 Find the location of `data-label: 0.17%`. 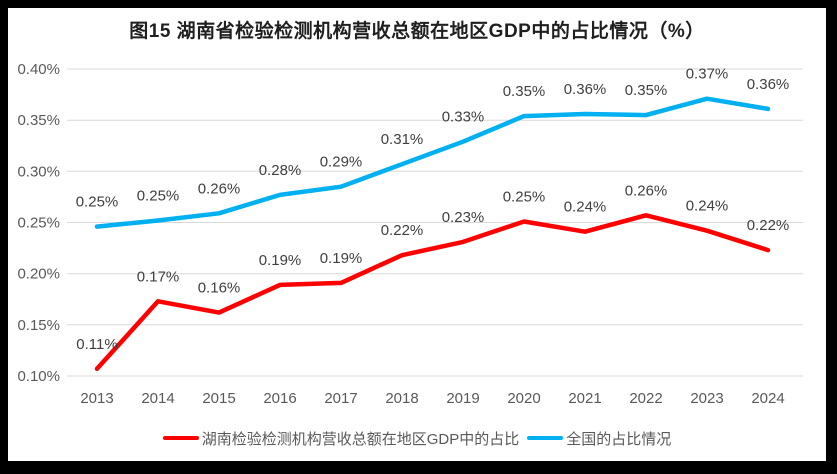

data-label: 0.17% is located at coordinates (158, 276).